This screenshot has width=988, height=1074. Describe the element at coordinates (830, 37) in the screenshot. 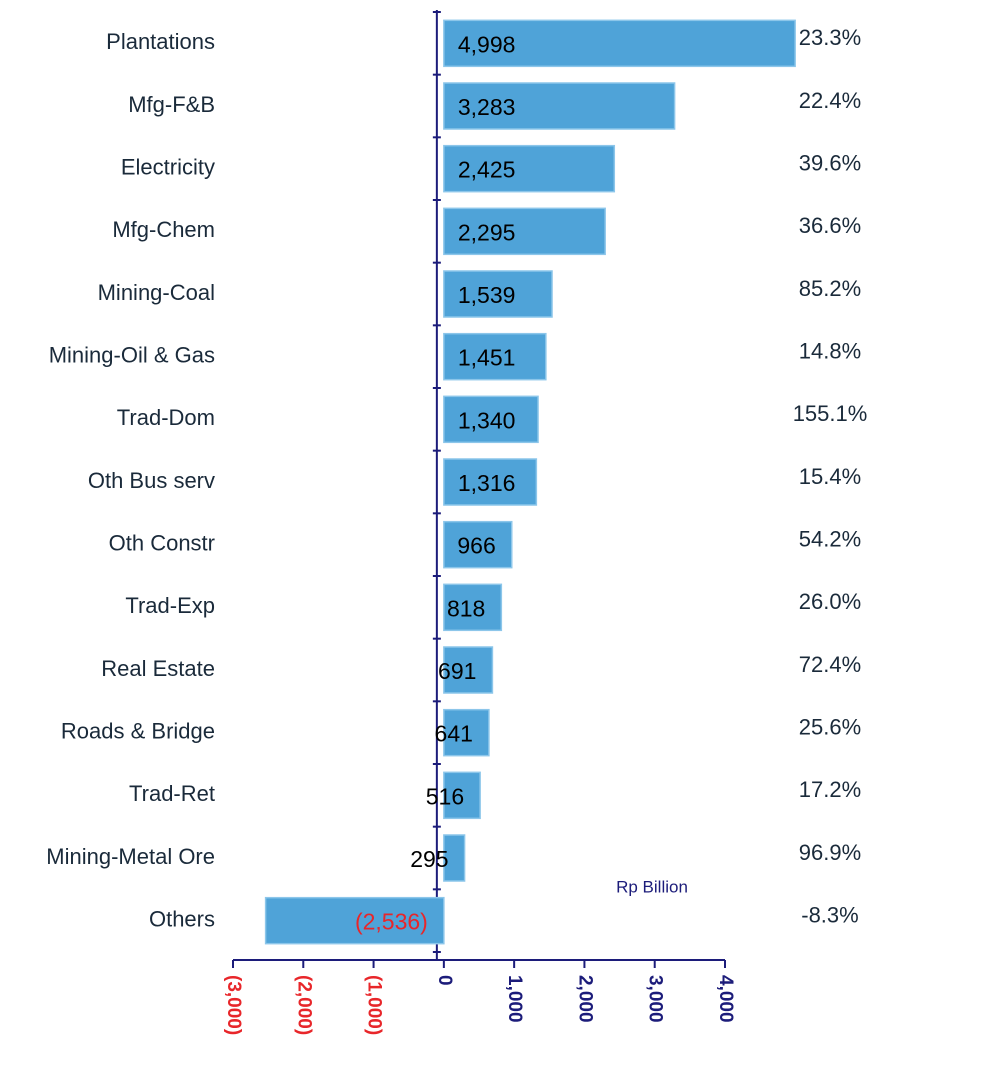

I see `annotation: 23.3%` at that location.